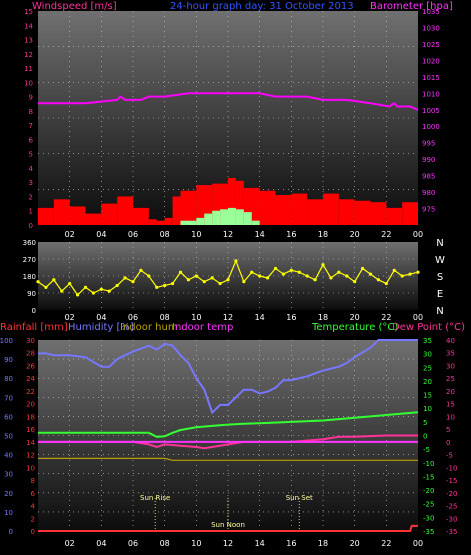 This screenshot has height=555, width=471. What do you see at coordinates (31, 140) in the screenshot?
I see `y-tick-label: 6` at bounding box center [31, 140].